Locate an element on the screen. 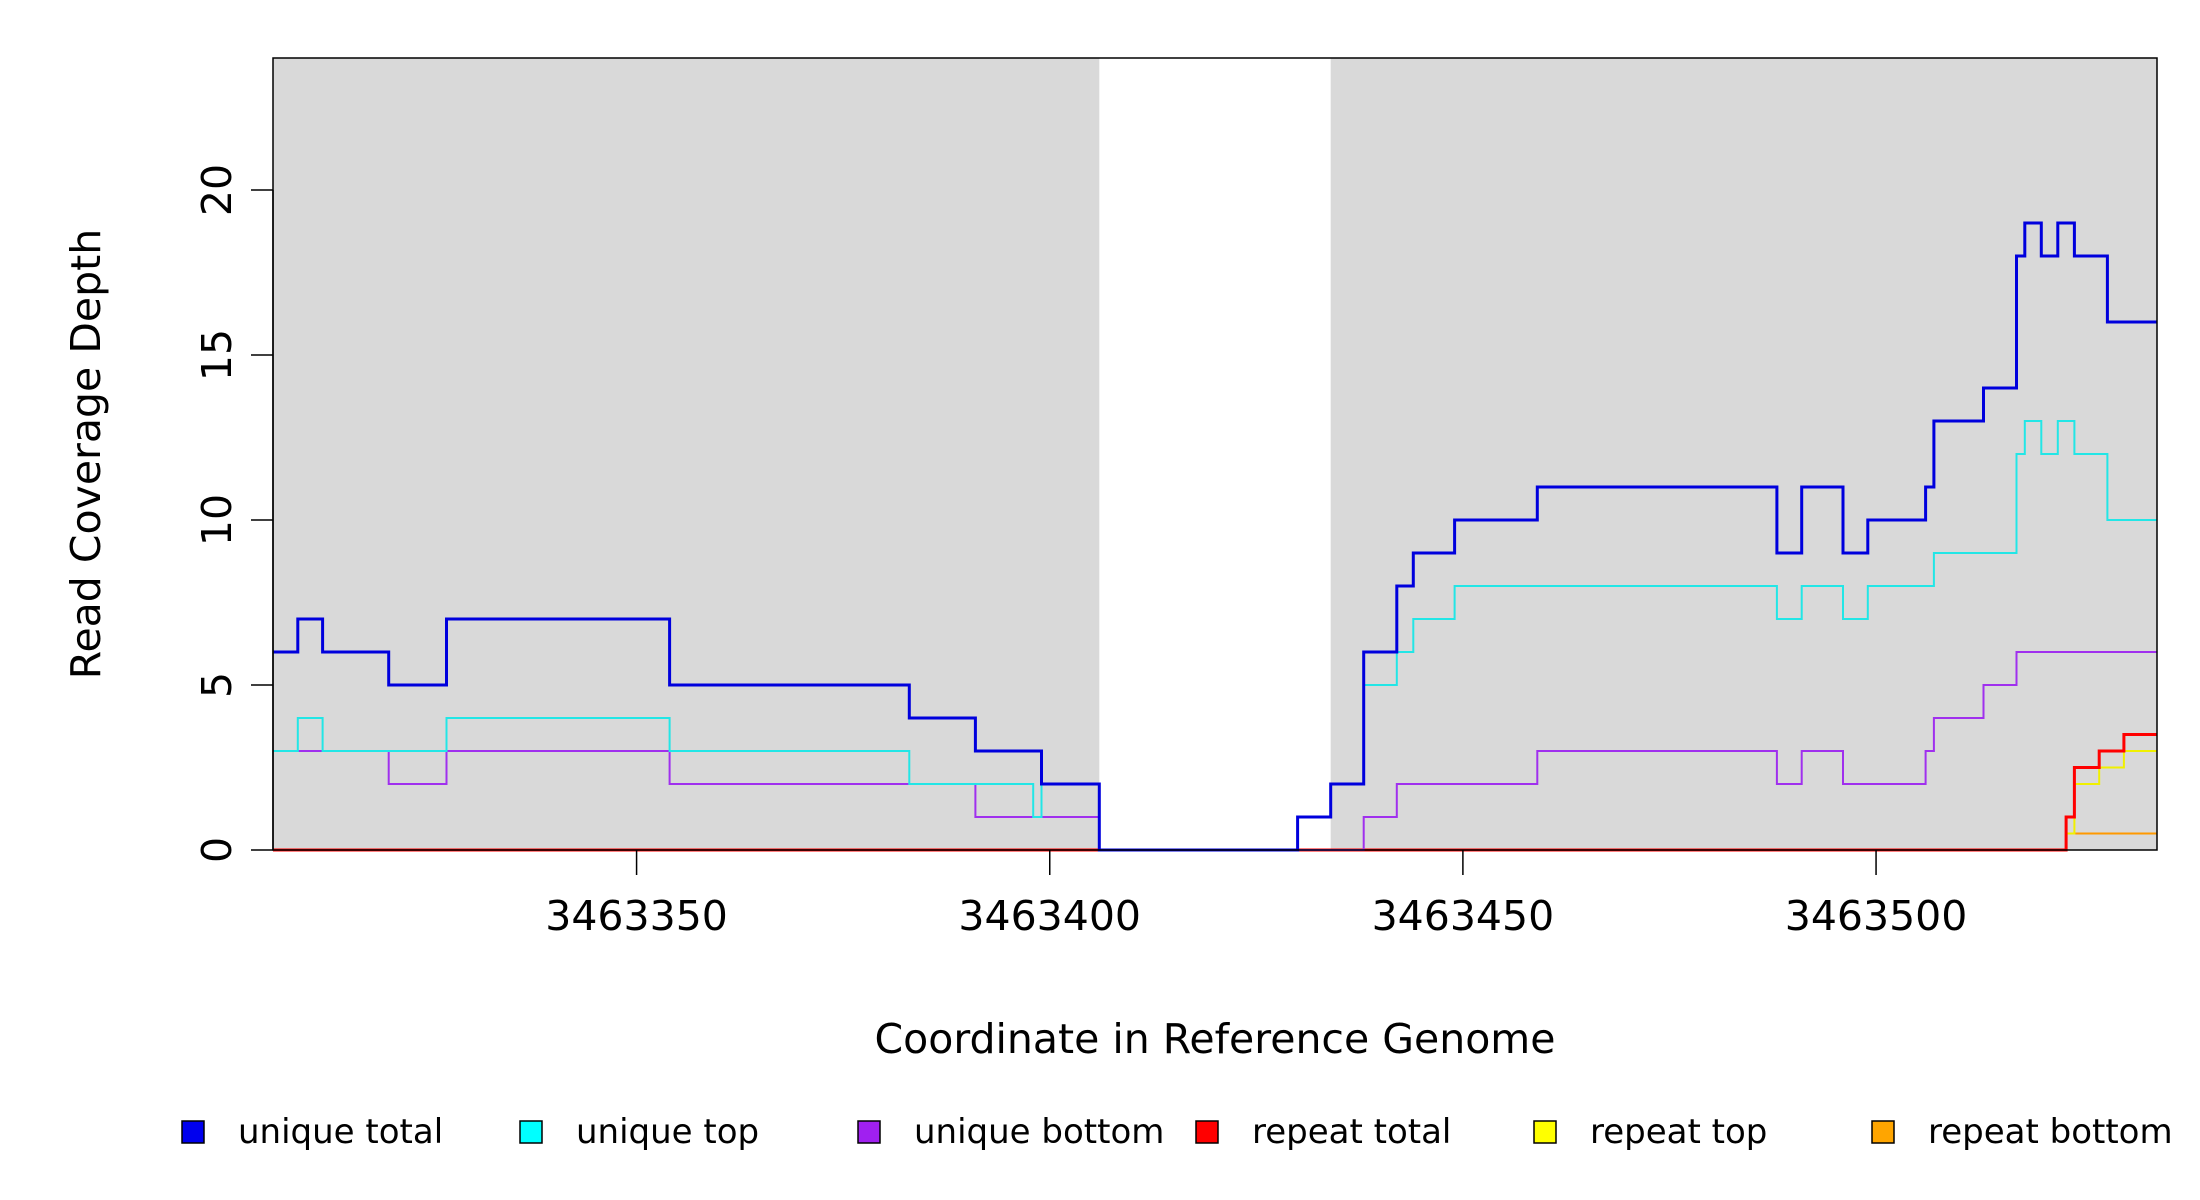 Image resolution: width=2200 pixels, height=1200 pixels. x-axis: 3463350 3463400 3463450 3463500 is located at coordinates (1256, 895).